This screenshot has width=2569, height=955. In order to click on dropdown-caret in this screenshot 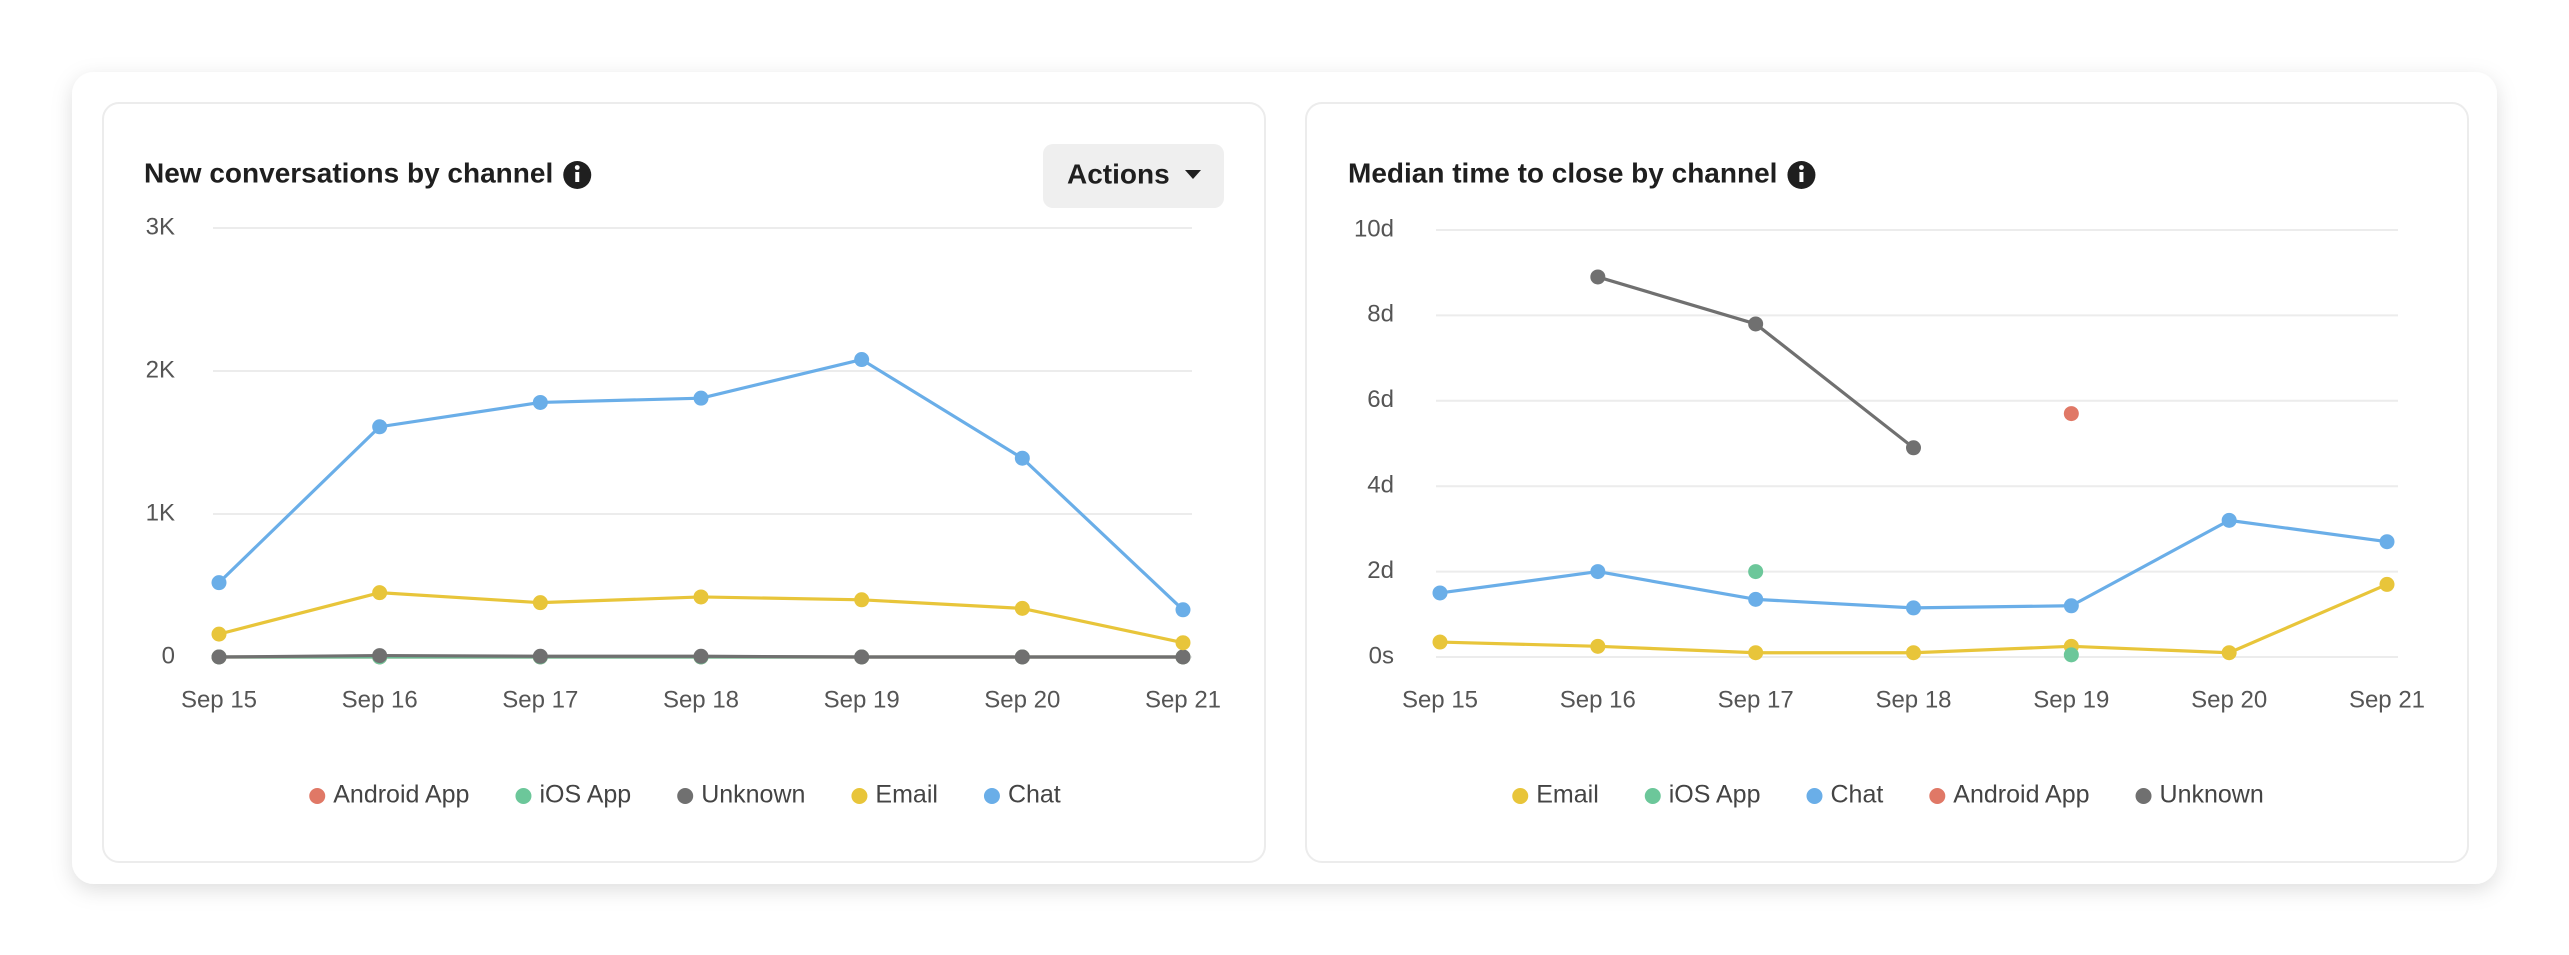, I will do `click(1193, 174)`.